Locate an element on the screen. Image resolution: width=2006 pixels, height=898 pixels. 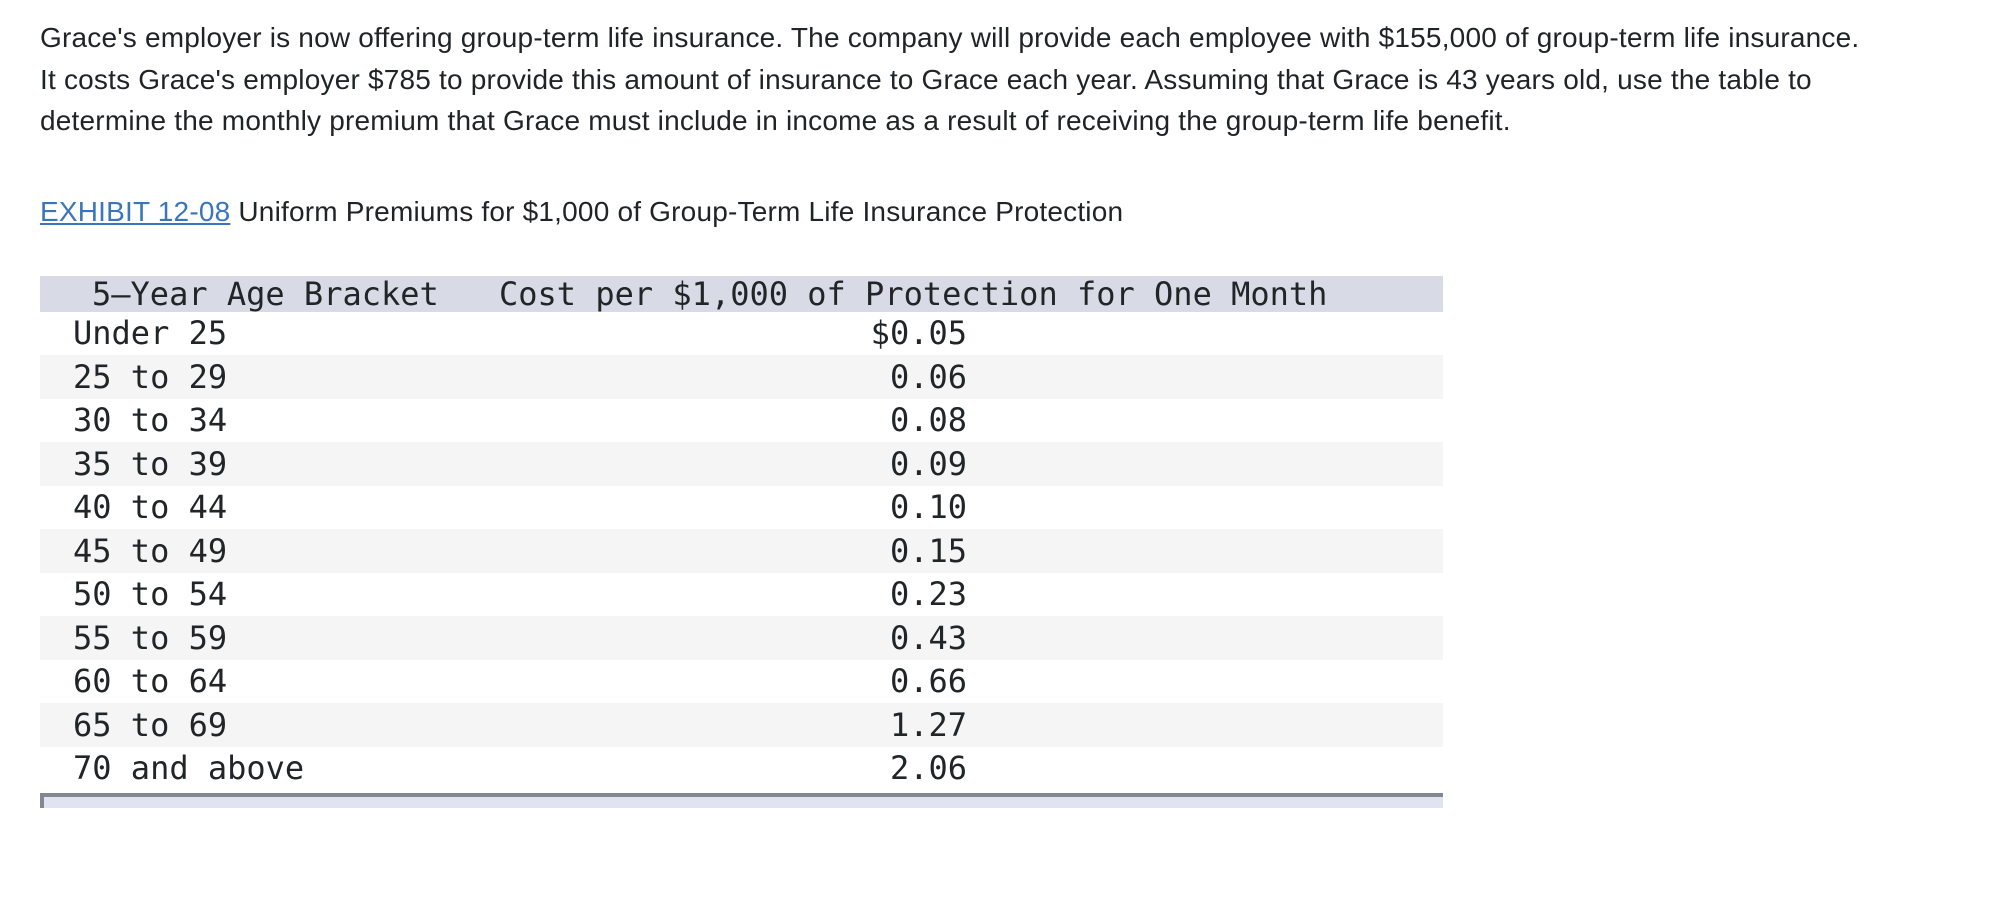
age-bracket-cell: 30 to 34 is located at coordinates (150, 420).